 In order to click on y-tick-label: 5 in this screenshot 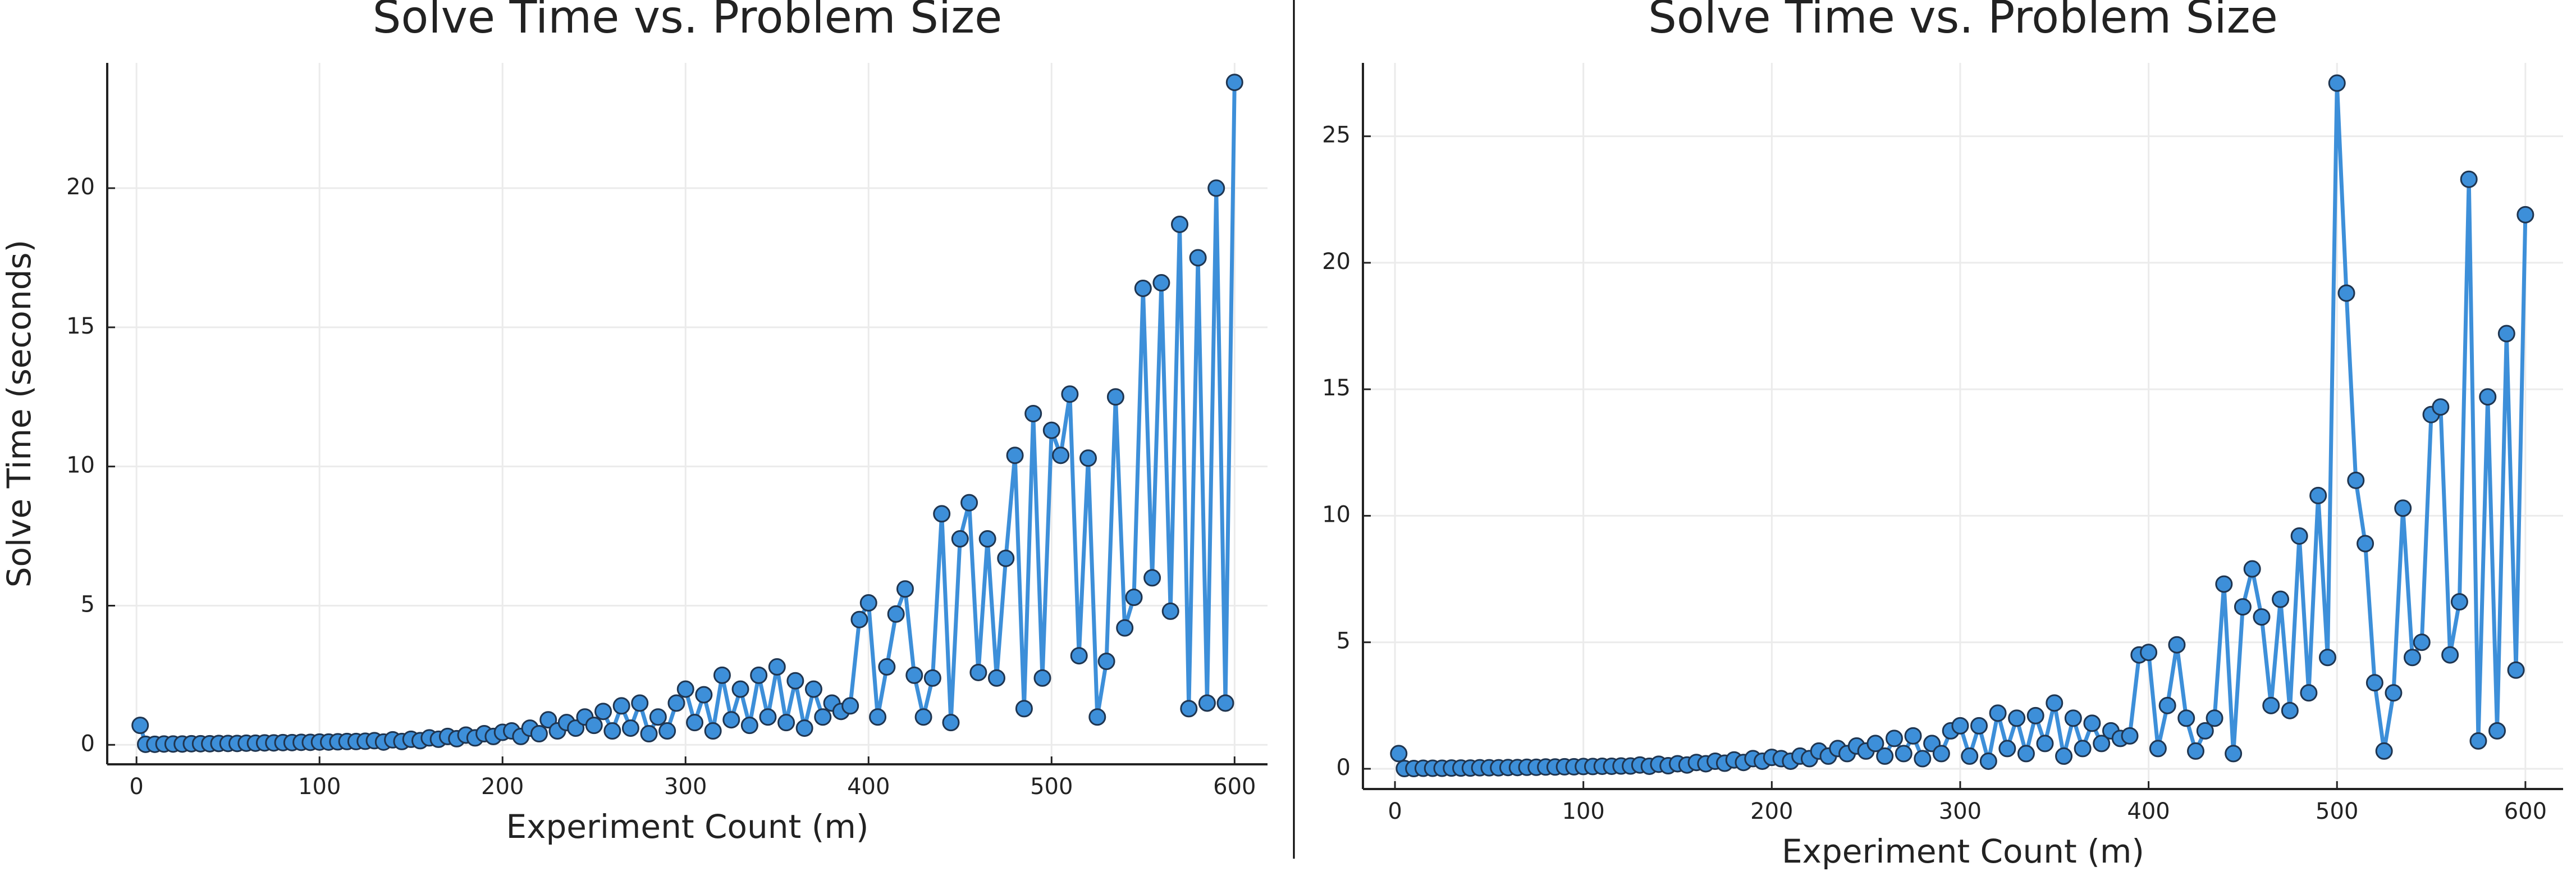, I will do `click(88, 604)`.